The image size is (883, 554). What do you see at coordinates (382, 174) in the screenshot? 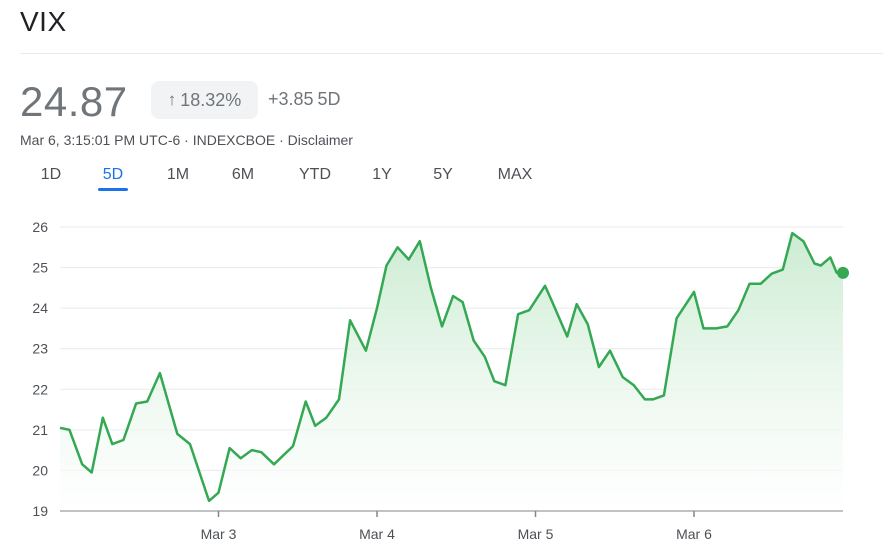
I see `tab-1y: 1Y` at bounding box center [382, 174].